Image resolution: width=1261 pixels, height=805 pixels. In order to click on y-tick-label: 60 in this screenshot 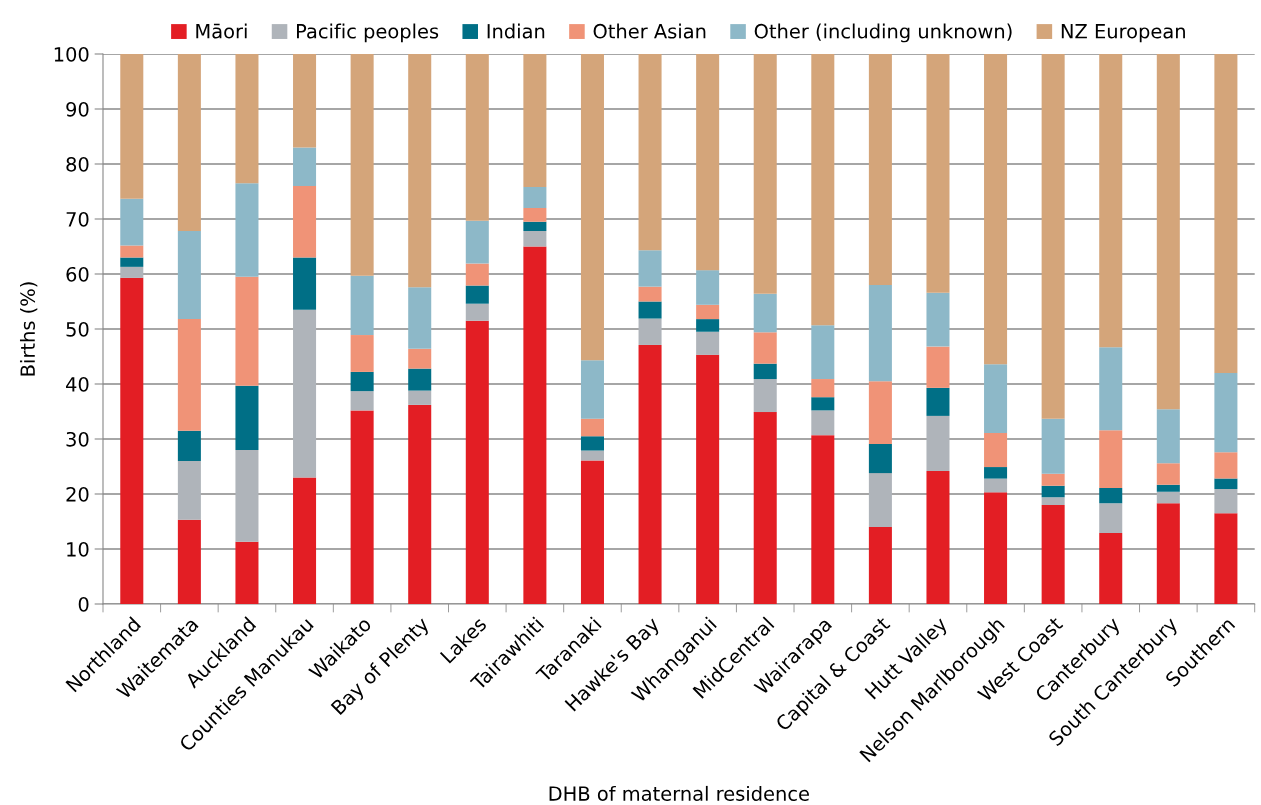, I will do `click(77, 274)`.